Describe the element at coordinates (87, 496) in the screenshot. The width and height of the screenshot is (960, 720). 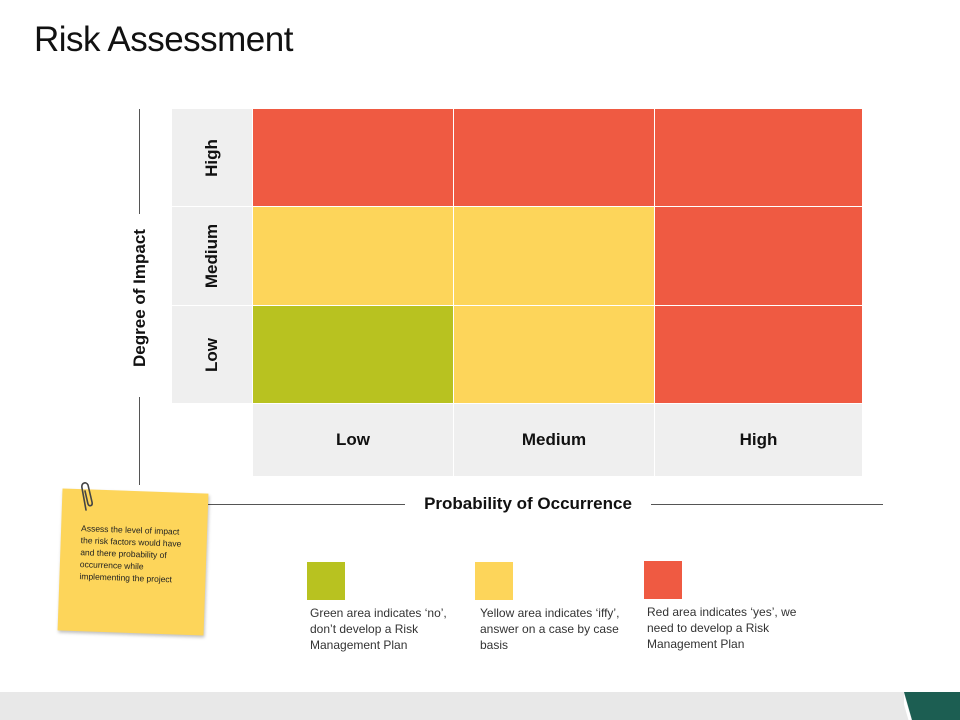
I see `paperclip-icon` at that location.